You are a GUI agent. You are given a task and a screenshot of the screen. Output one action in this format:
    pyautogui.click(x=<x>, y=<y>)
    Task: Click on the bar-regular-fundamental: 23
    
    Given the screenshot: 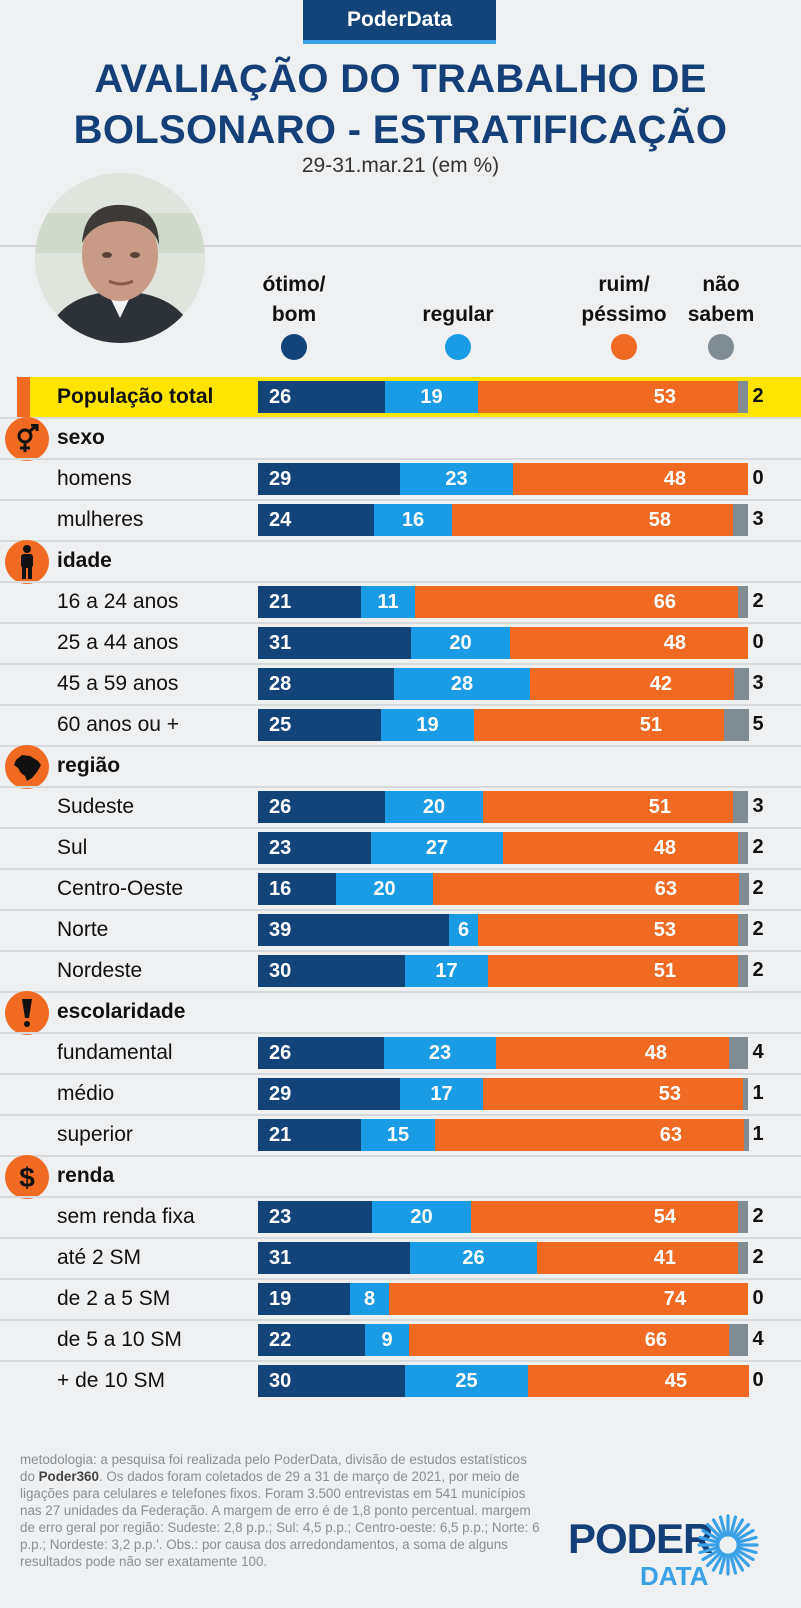 What is the action you would take?
    pyautogui.click(x=440, y=1053)
    